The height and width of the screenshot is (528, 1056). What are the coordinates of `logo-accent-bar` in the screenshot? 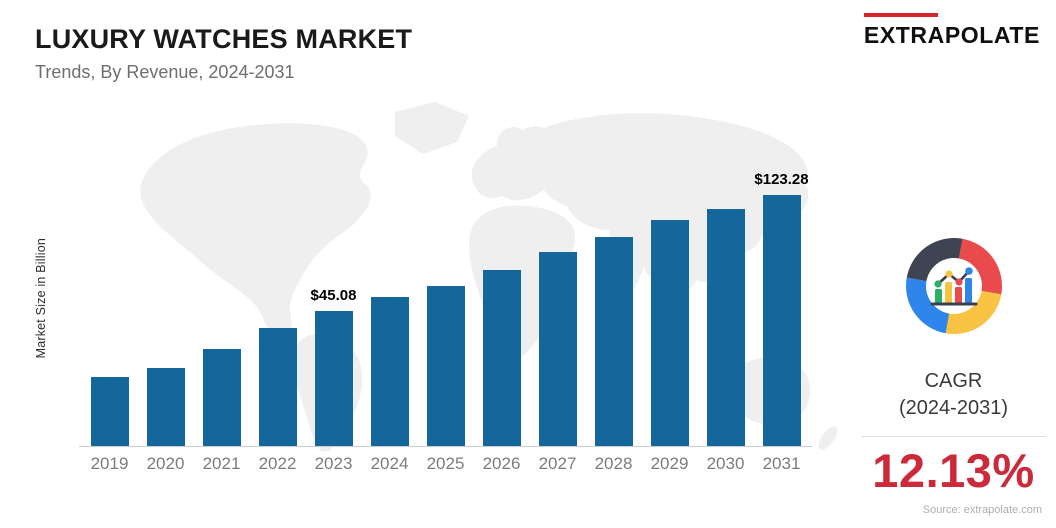 It's located at (900, 15).